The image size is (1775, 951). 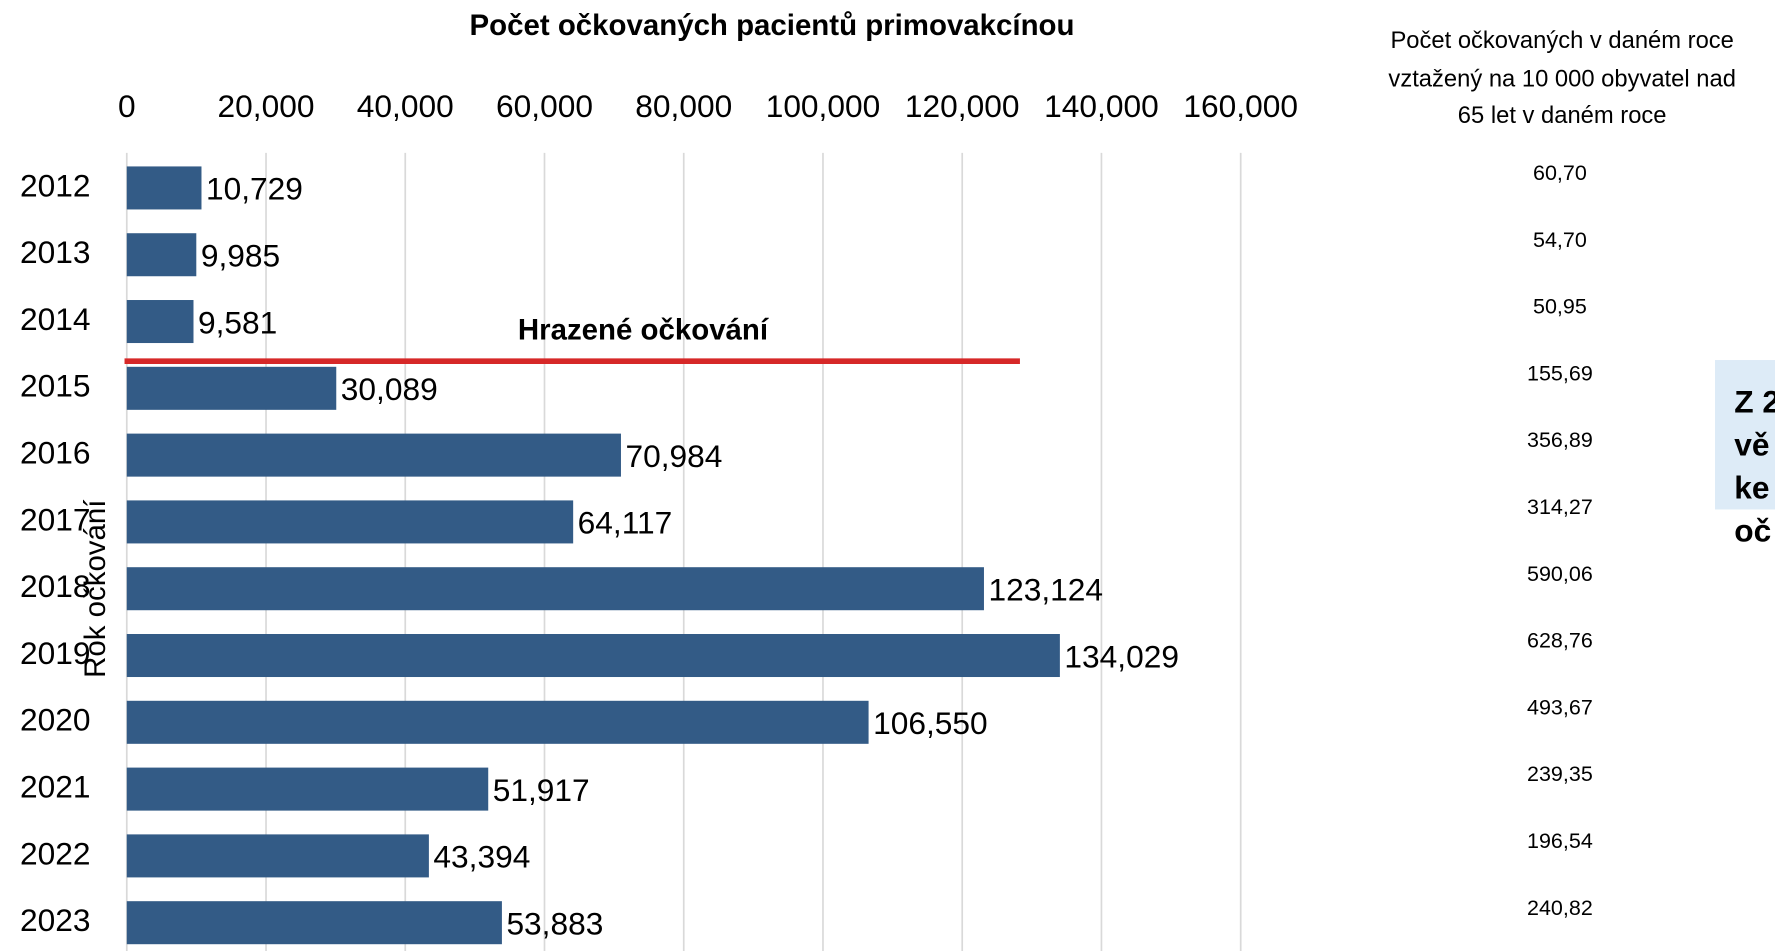 What do you see at coordinates (1240, 106) in the screenshot?
I see `x-tick-label: 160,000` at bounding box center [1240, 106].